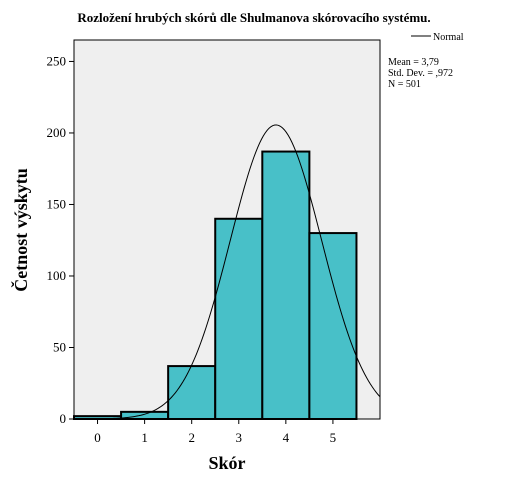 The height and width of the screenshot is (487, 509). I want to click on x-tick-label-2: 2, so click(191, 437).